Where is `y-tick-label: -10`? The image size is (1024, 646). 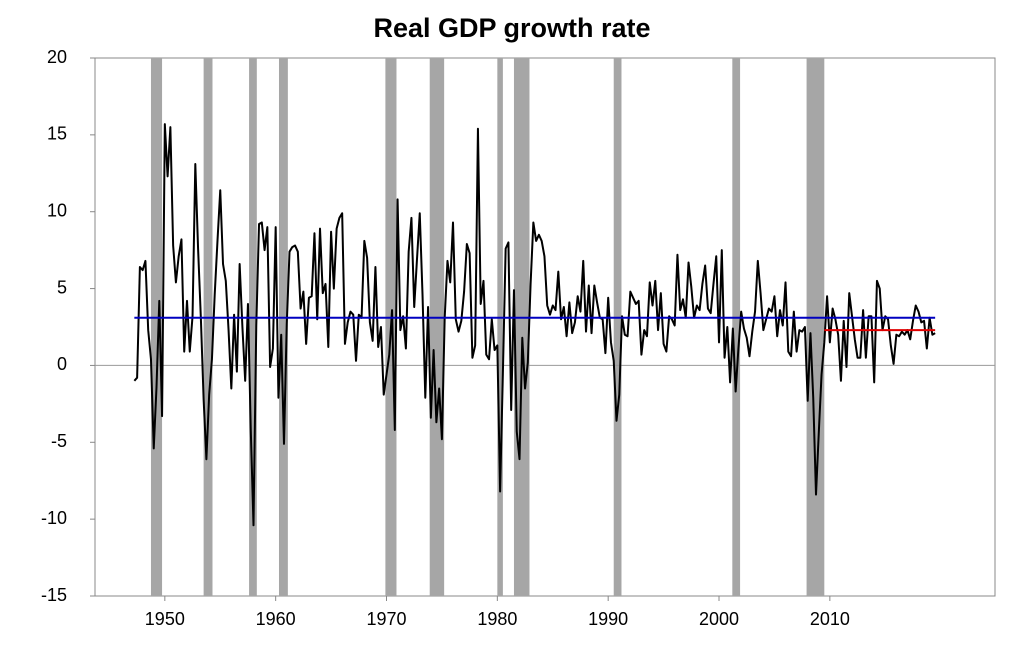 y-tick-label: -10 is located at coordinates (54, 518).